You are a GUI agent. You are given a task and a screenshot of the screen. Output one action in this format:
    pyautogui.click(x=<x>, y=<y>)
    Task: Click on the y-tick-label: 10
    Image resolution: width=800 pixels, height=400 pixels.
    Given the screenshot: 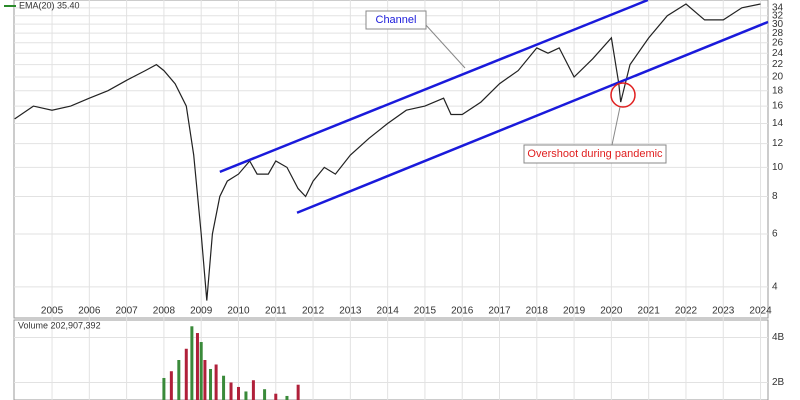 What is the action you would take?
    pyautogui.click(x=778, y=167)
    